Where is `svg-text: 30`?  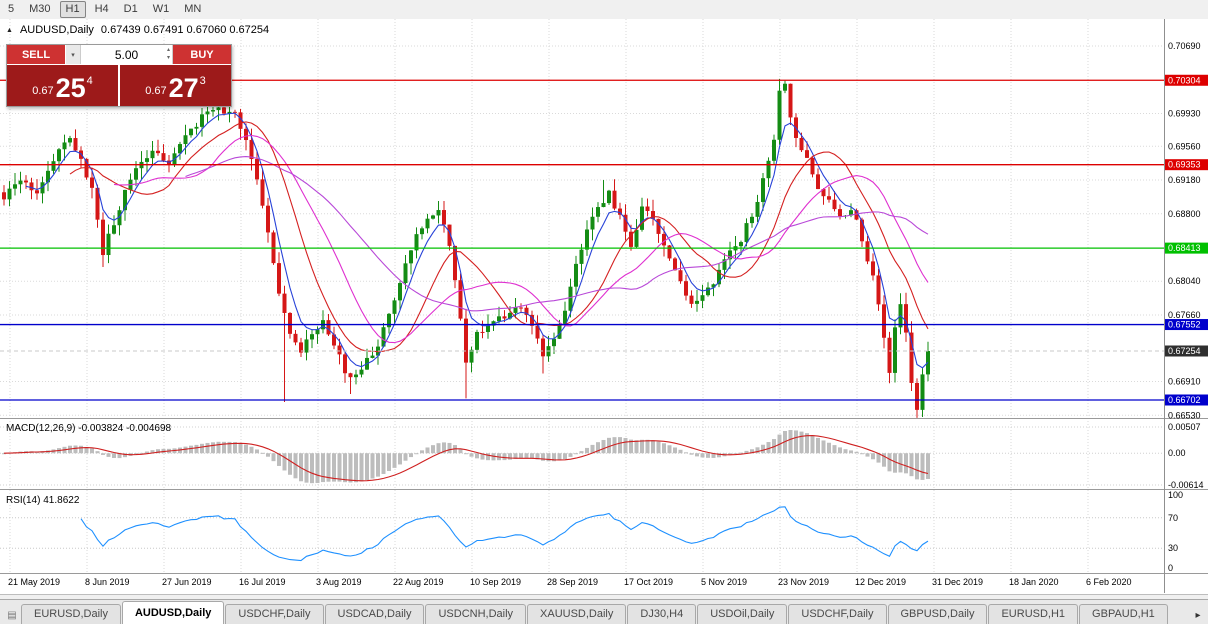 svg-text: 30 is located at coordinates (1173, 548).